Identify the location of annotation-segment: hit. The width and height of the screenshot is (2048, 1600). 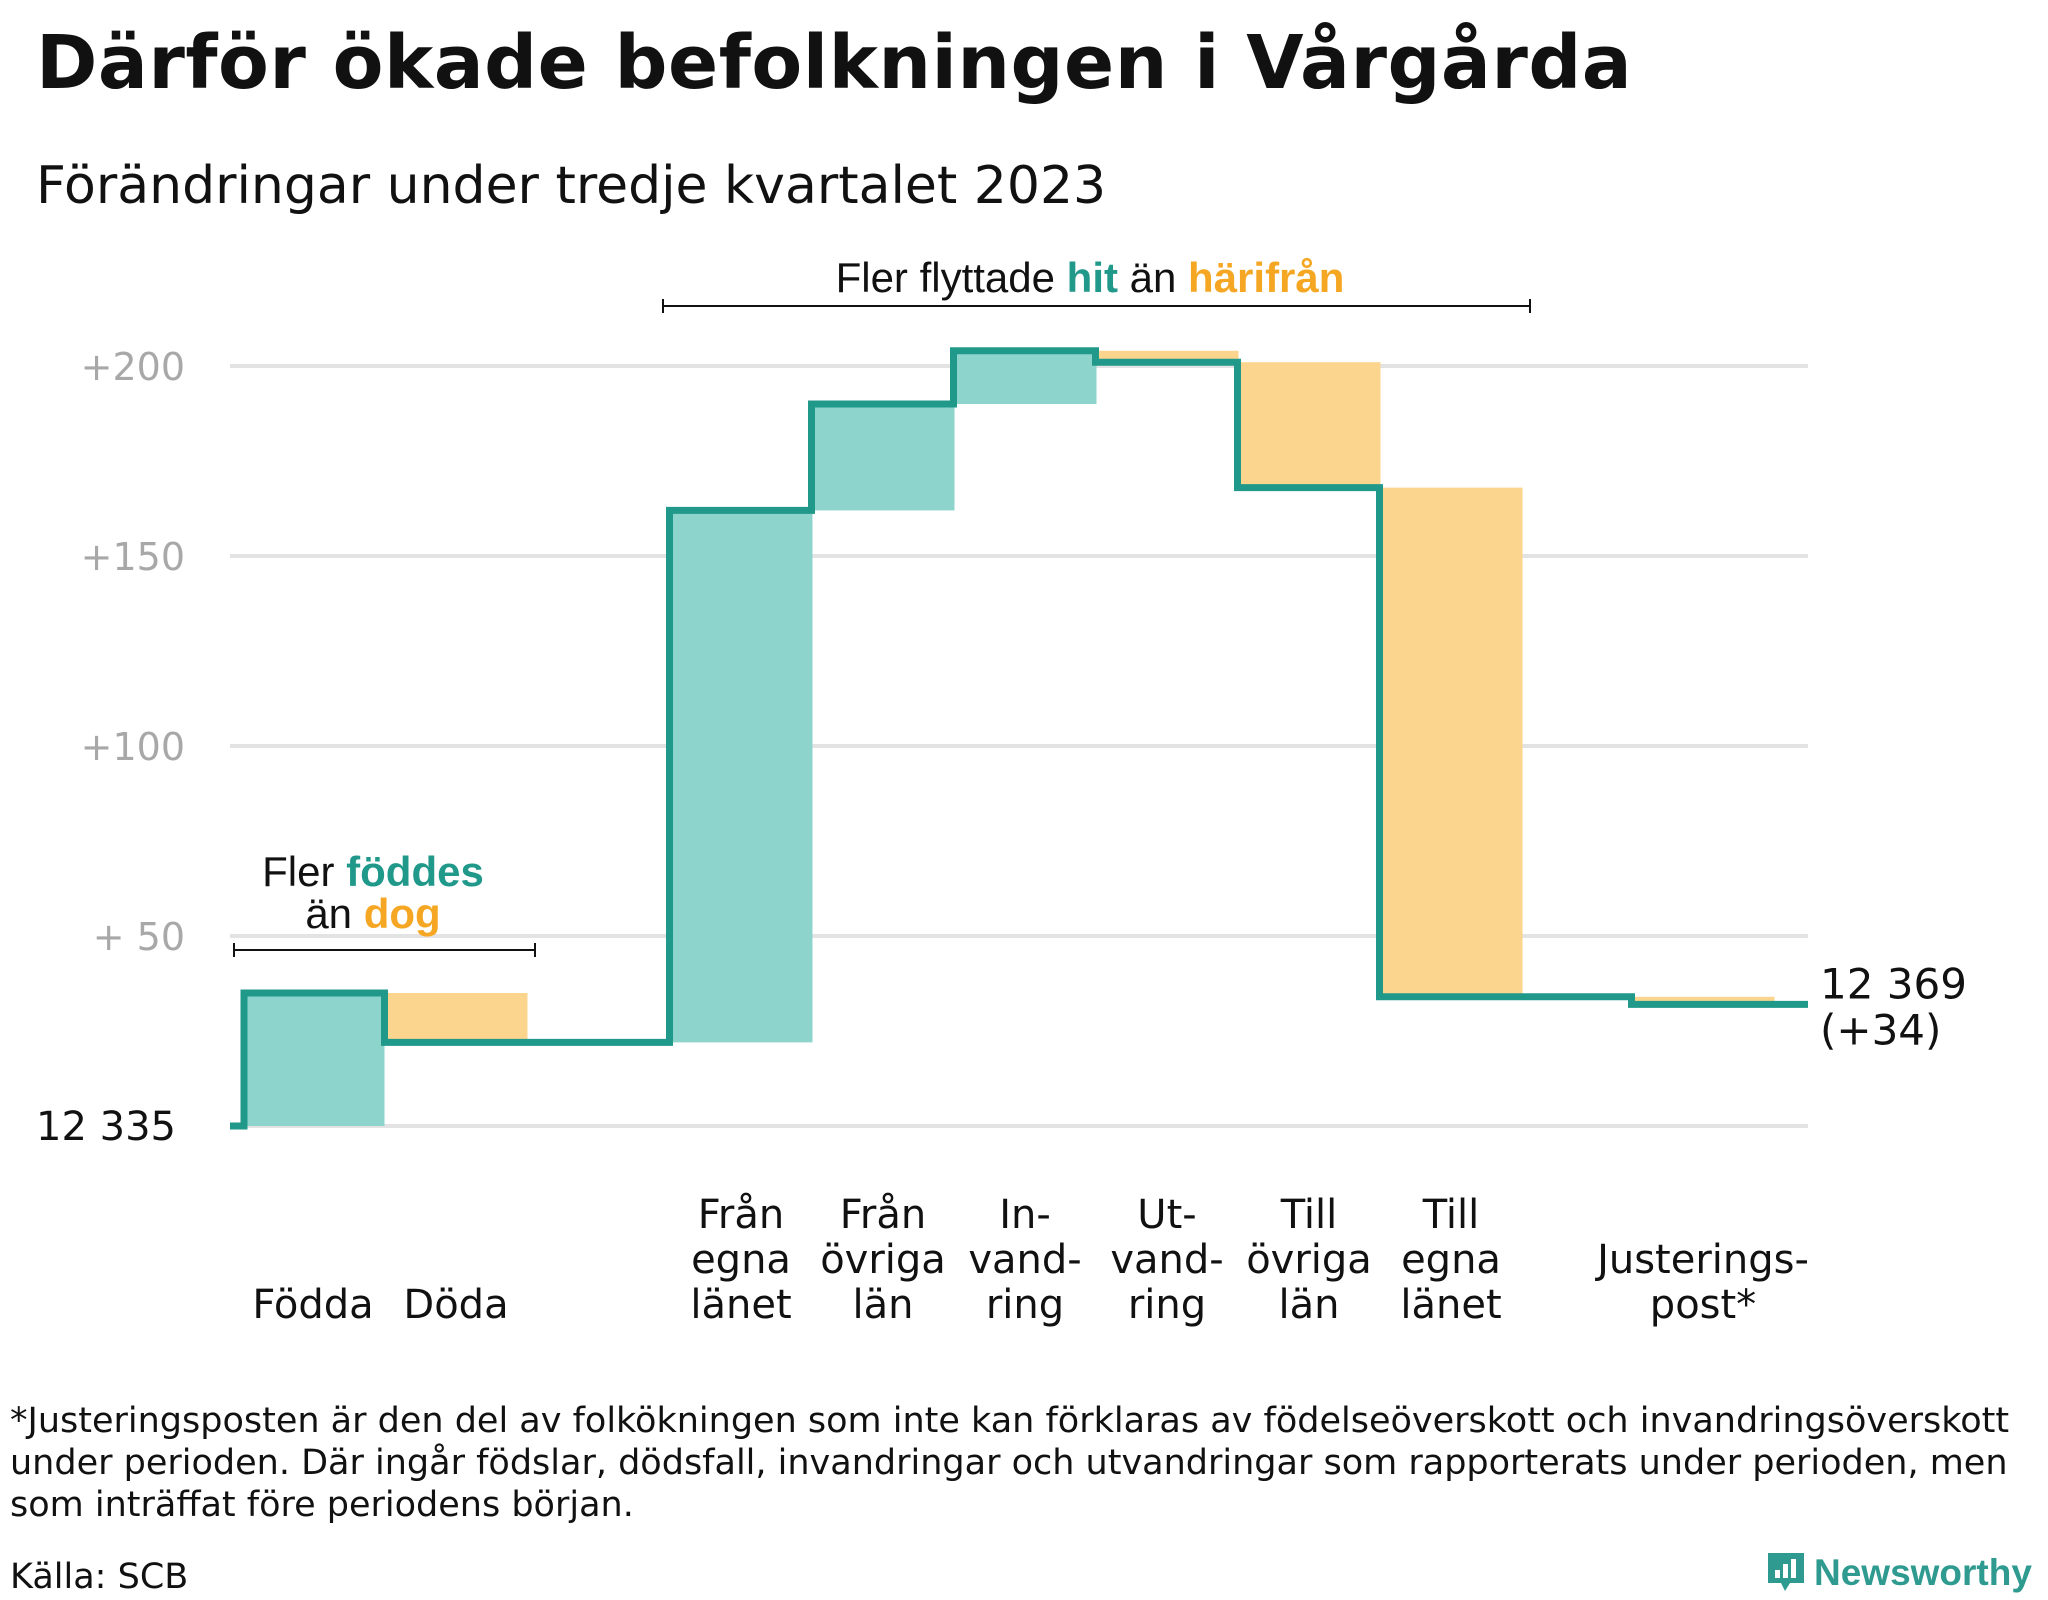
(1092, 277).